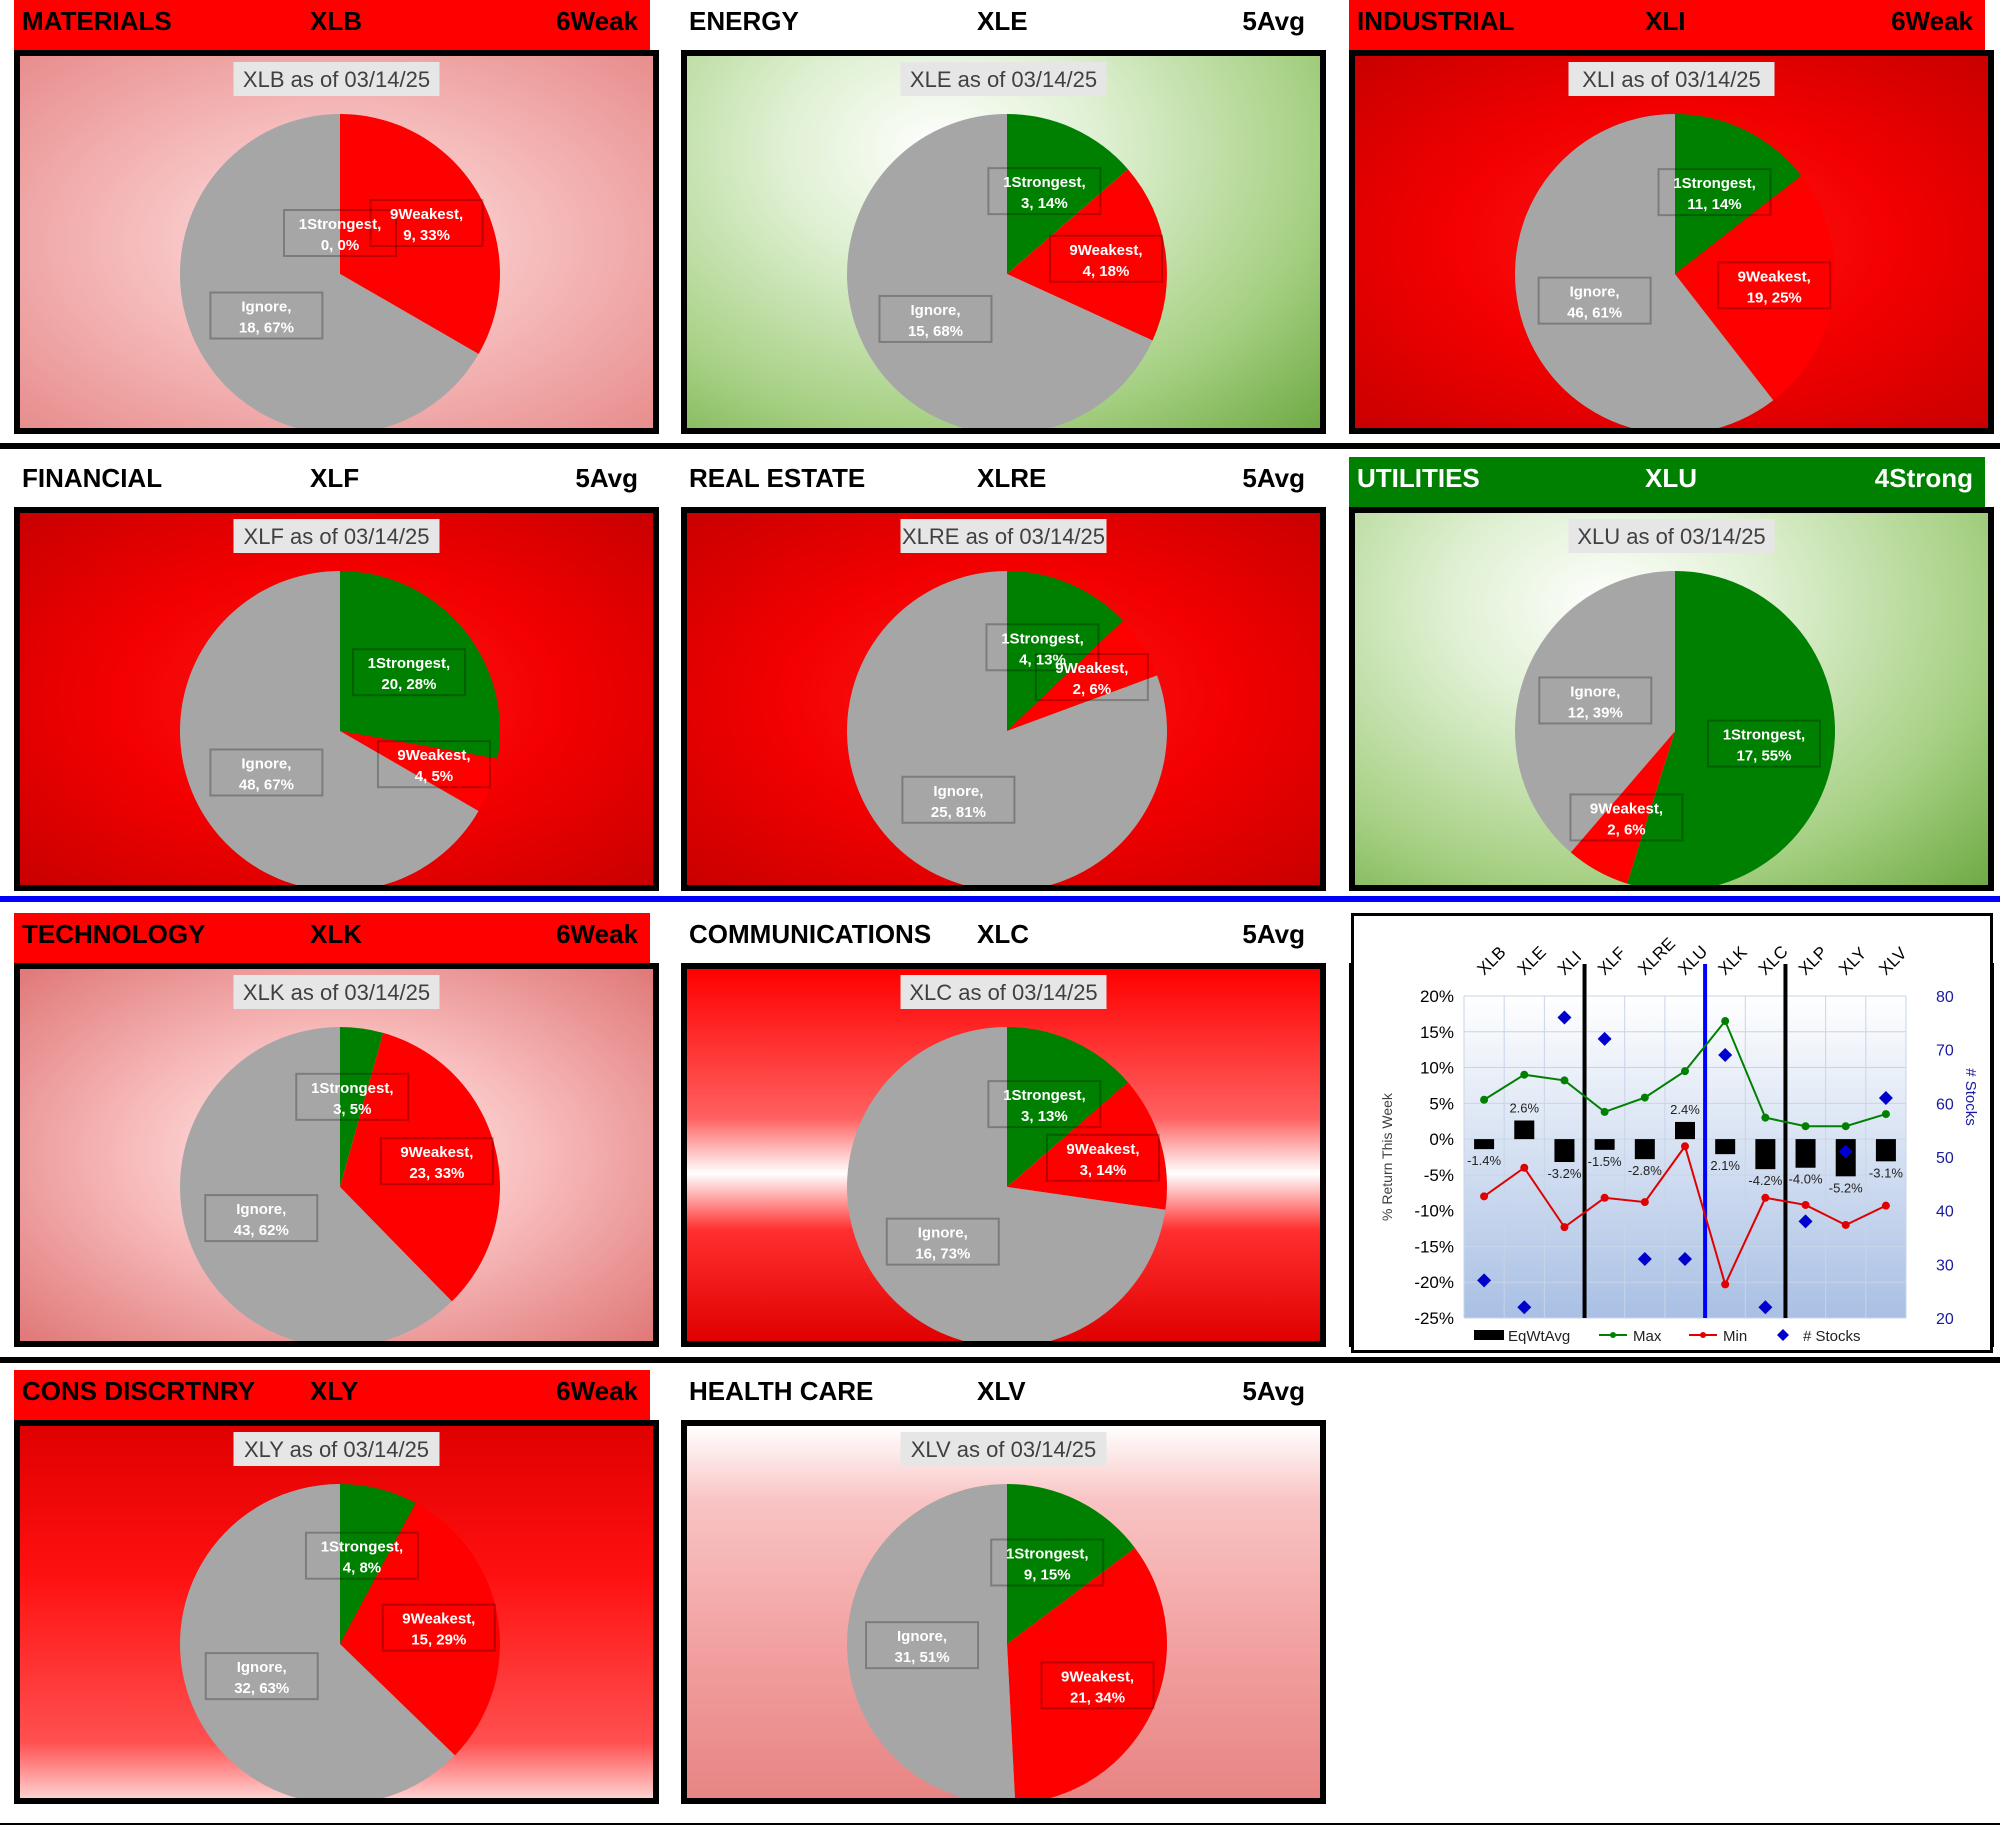 The width and height of the screenshot is (2000, 1827). I want to click on sector-ticker: XLI, so click(1665, 21).